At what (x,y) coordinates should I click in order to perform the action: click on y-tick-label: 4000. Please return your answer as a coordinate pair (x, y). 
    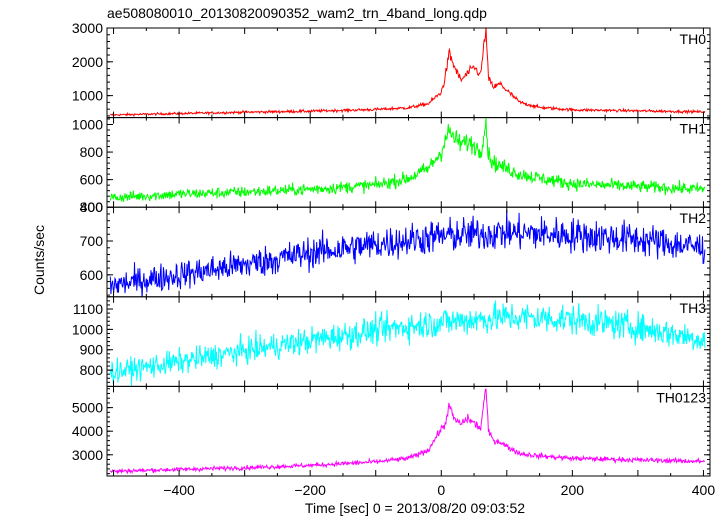
    Looking at the image, I should click on (87, 431).